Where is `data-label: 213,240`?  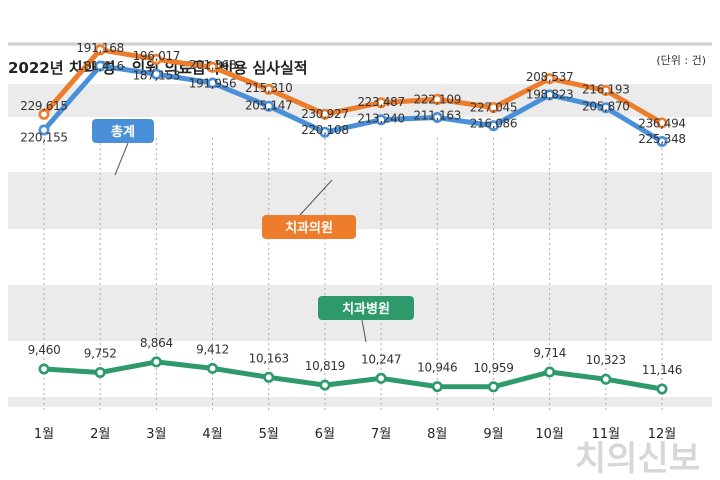 data-label: 213,240 is located at coordinates (381, 119).